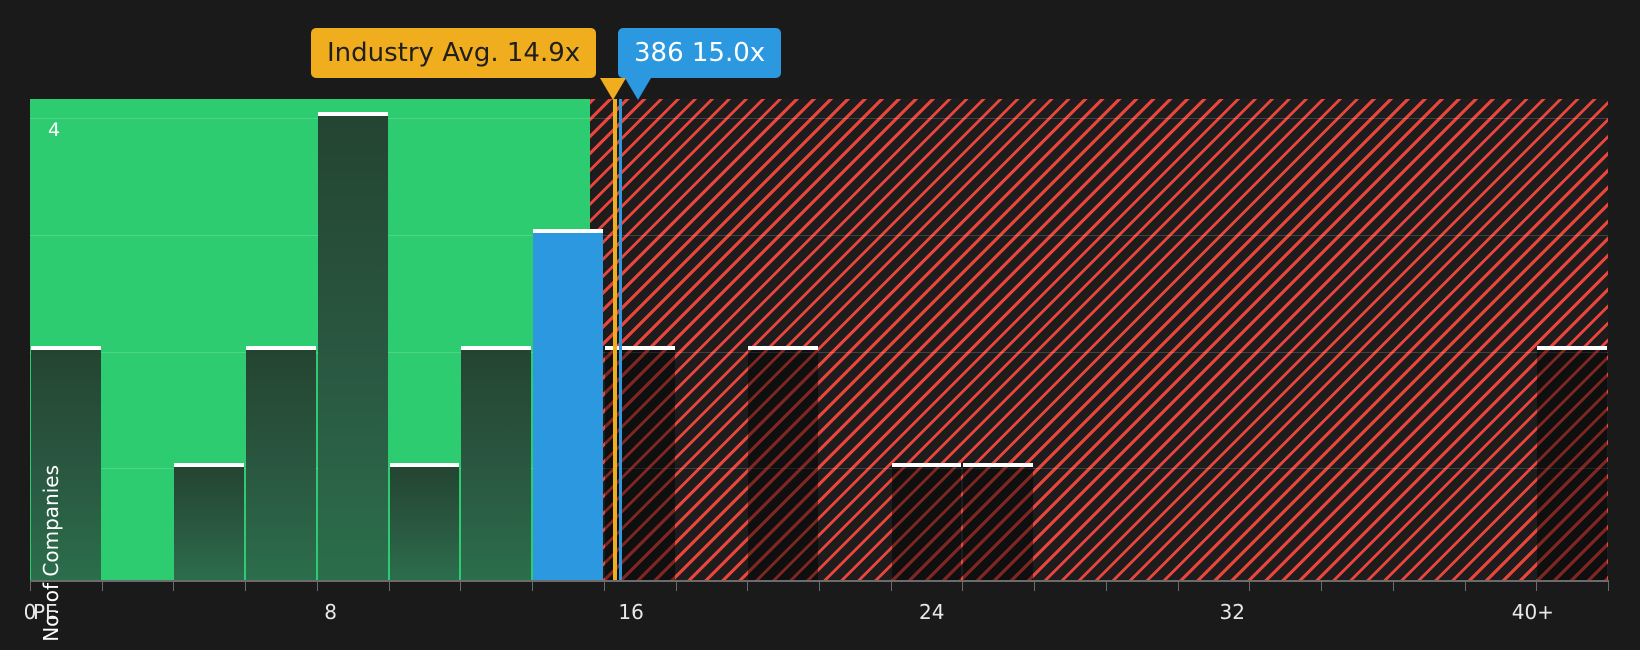 The height and width of the screenshot is (650, 1640). I want to click on bar-42+, so click(1572, 463).